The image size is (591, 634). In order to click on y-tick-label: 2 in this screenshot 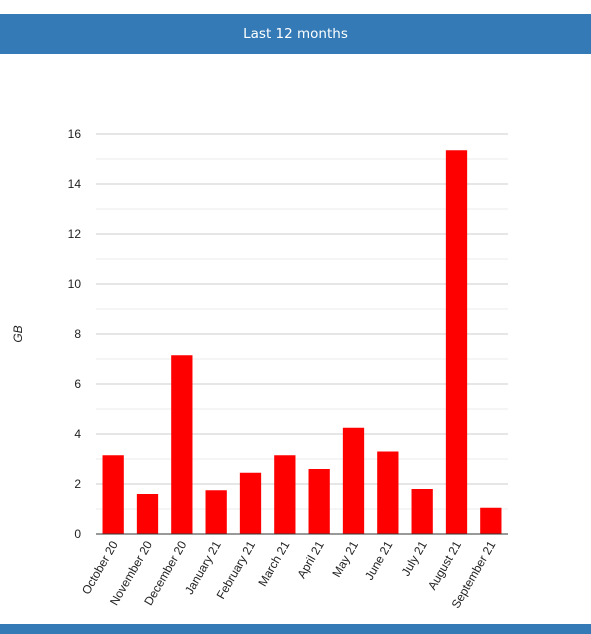, I will do `click(77, 484)`.